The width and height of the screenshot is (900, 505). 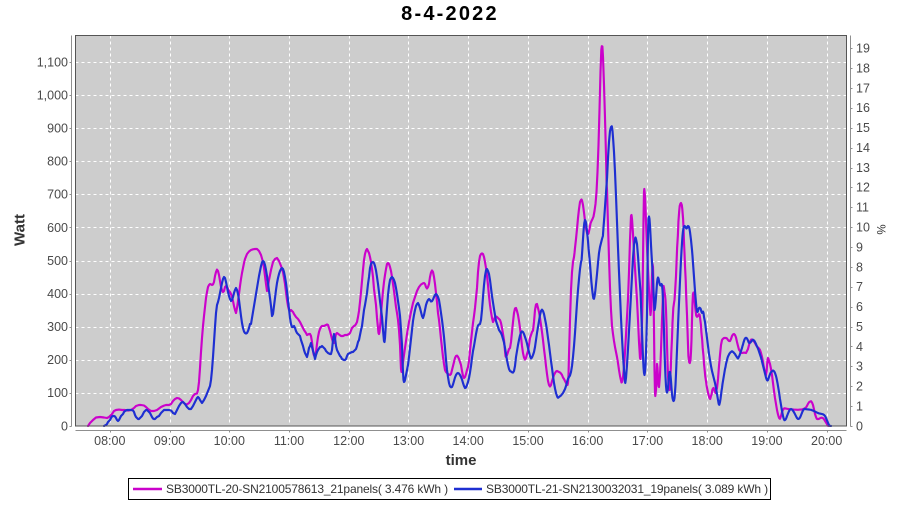 I want to click on svg-text: 5, so click(x=859, y=327).